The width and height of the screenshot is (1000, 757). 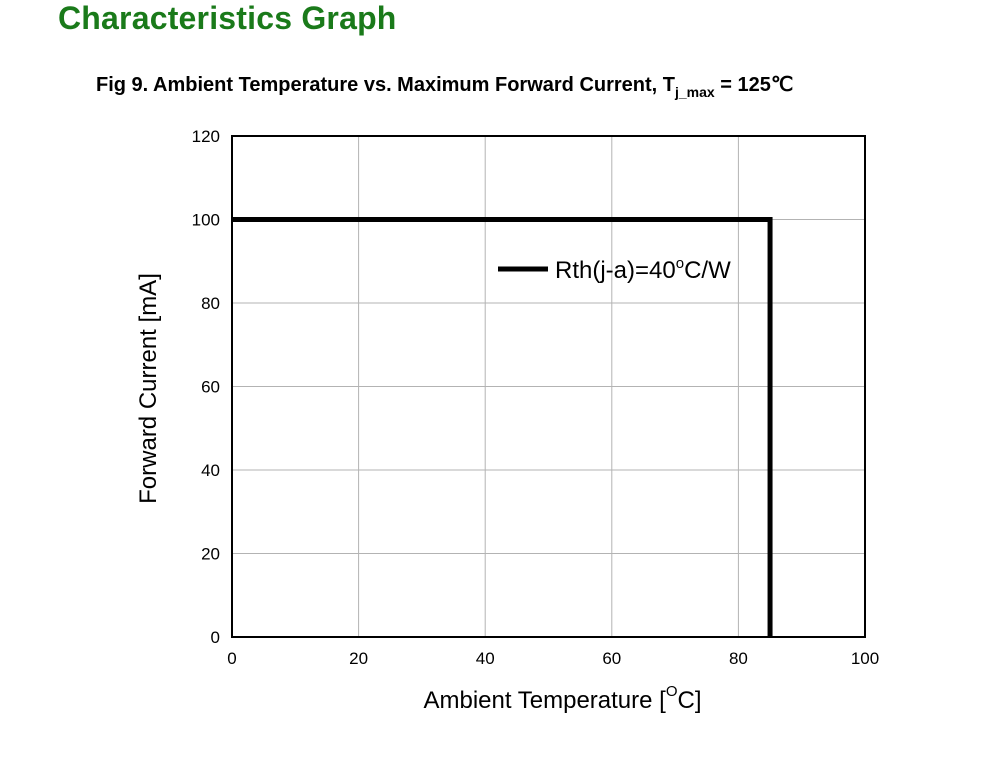 I want to click on x-tick-labels: 0 20 40 60 80 100, so click(x=553, y=658).